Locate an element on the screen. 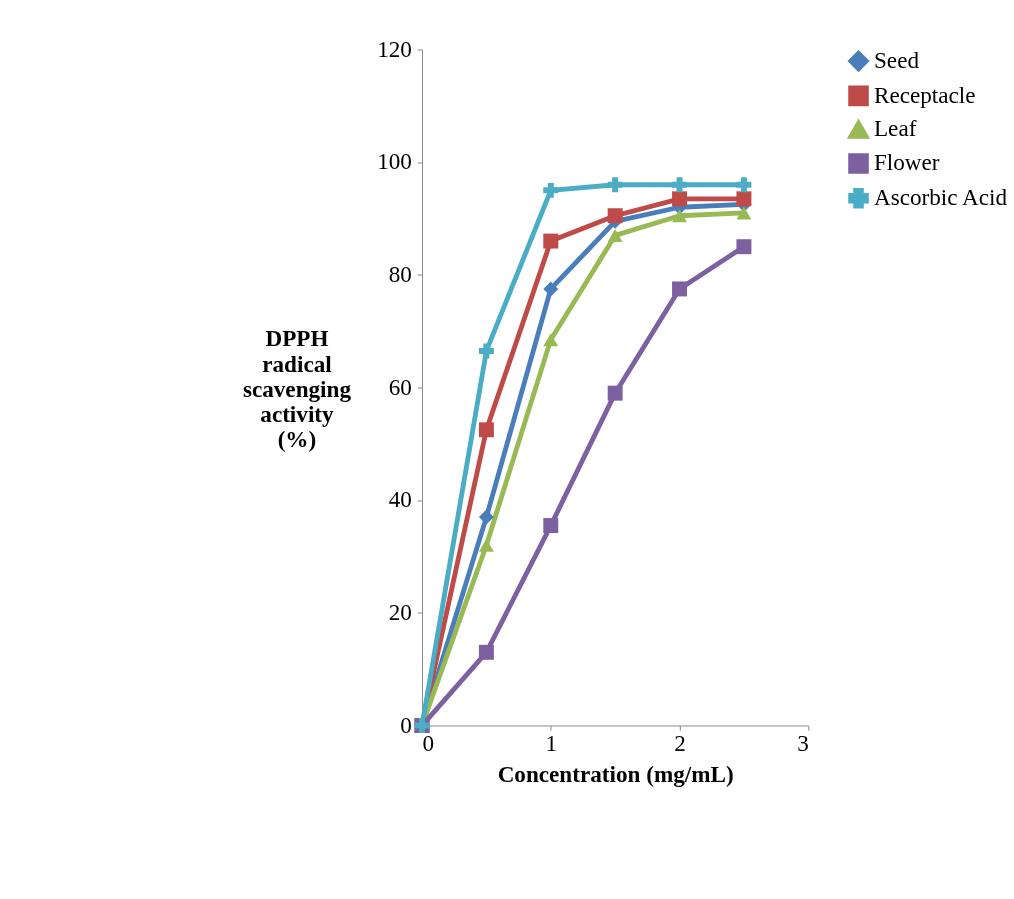 The width and height of the screenshot is (1014, 899). x-tick-label: 0 is located at coordinates (428, 743).